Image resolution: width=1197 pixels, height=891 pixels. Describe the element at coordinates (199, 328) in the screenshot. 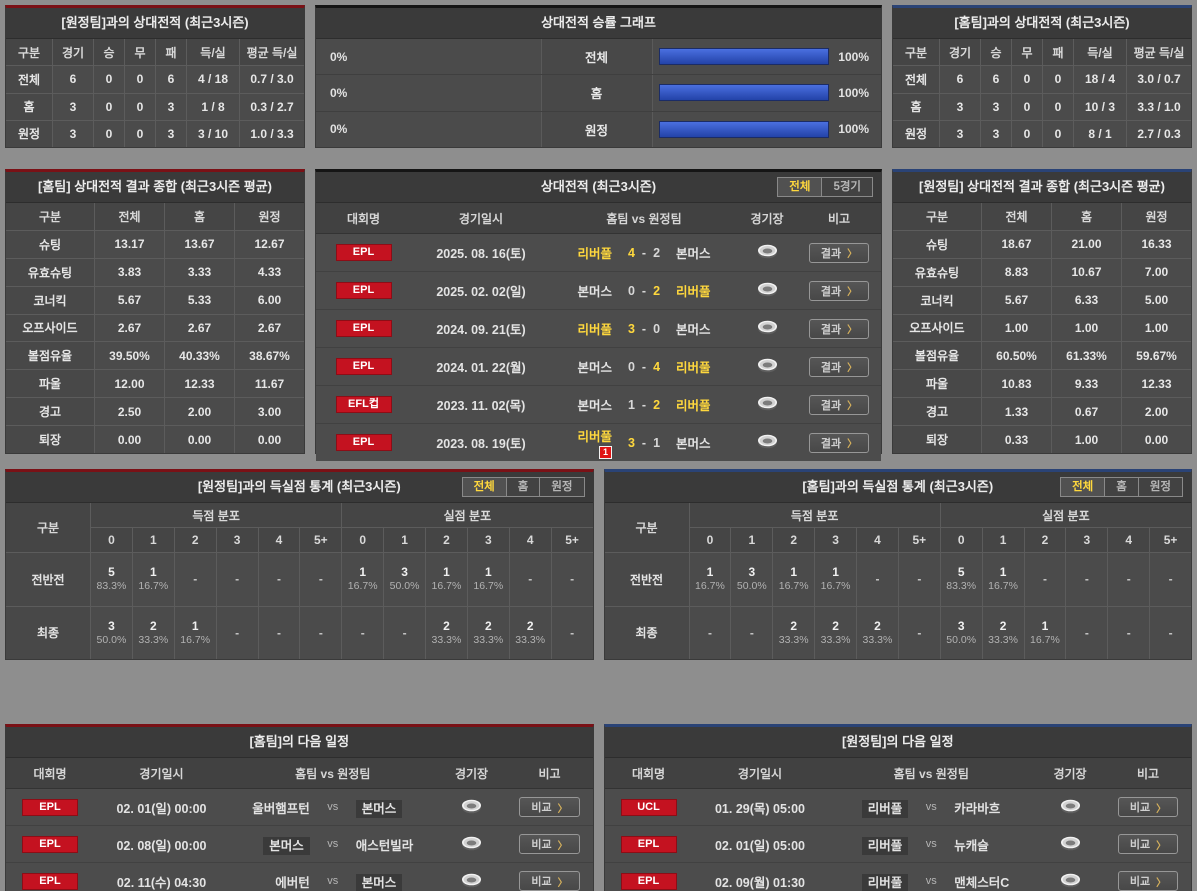

I see `stat-value: 2.67` at that location.